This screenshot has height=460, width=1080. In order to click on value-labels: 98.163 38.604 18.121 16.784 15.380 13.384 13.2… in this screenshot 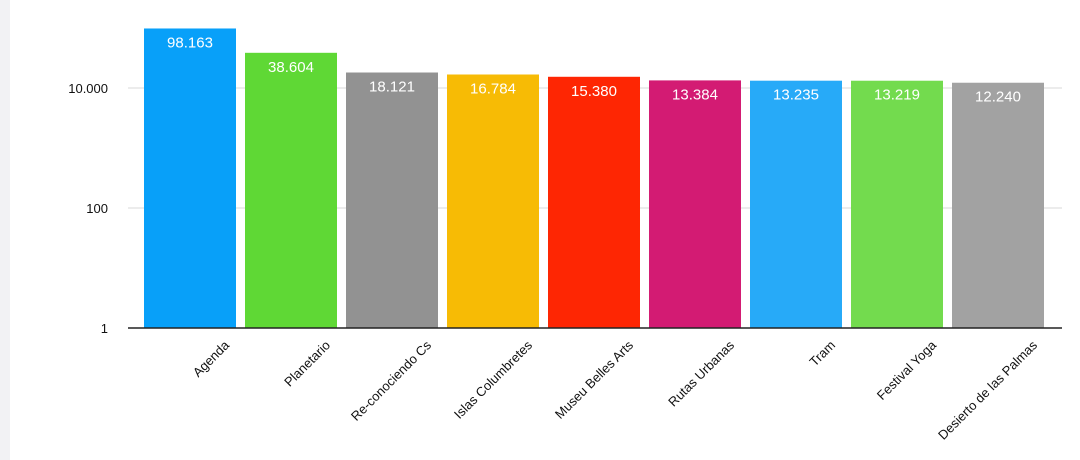, I will do `click(594, 69)`.